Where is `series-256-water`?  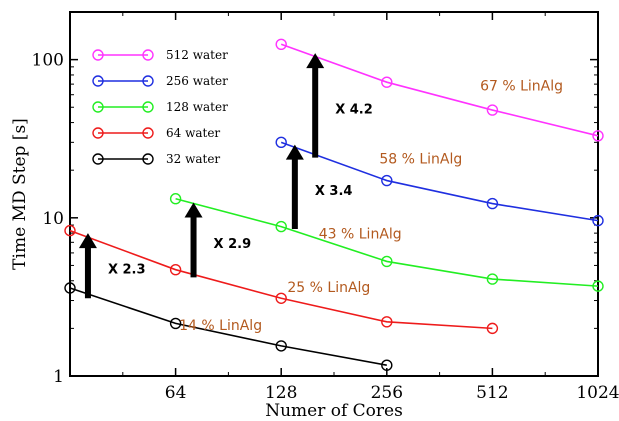 series-256-water is located at coordinates (439, 181).